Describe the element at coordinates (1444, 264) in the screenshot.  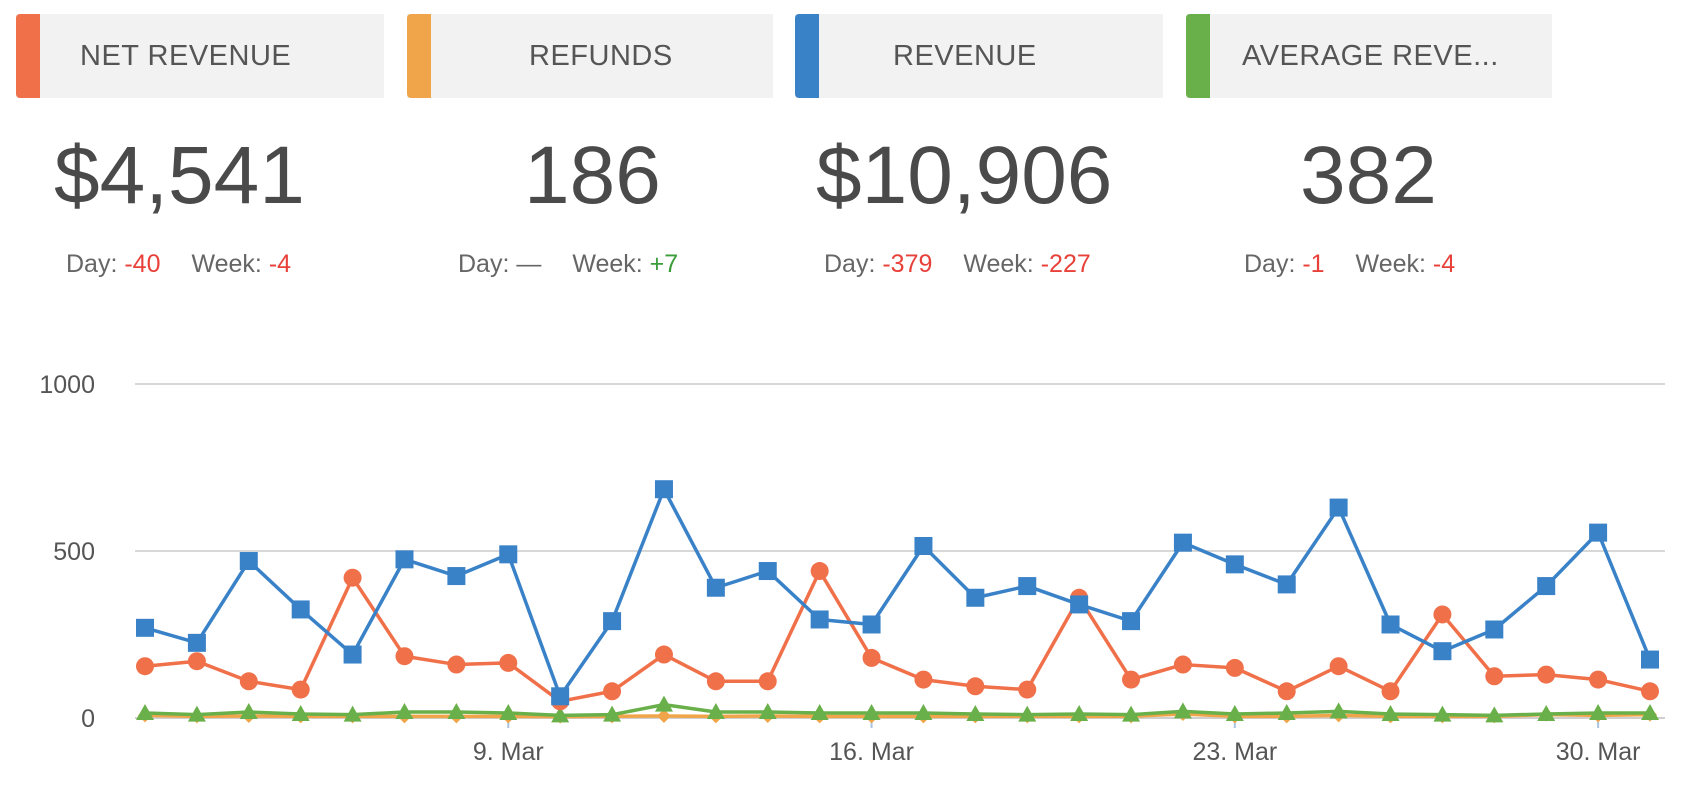
I see `week-delta: -4` at that location.